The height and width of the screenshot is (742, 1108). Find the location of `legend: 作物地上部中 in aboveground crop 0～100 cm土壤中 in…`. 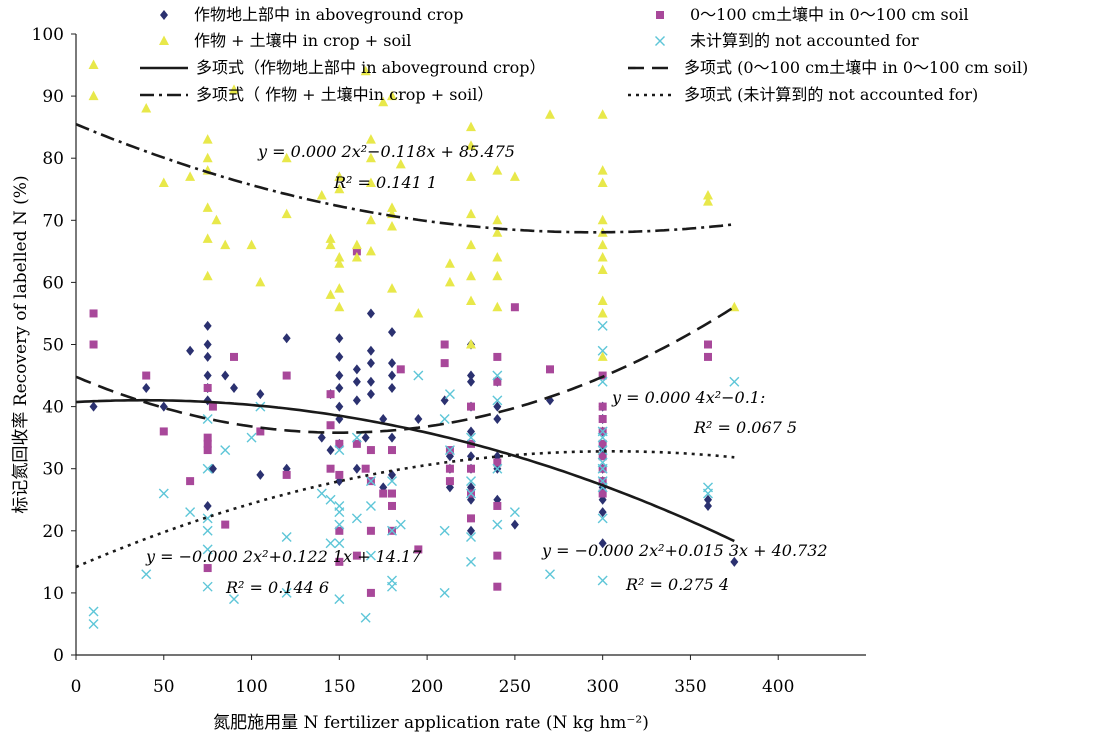

legend: 作物地上部中 in aboveground crop 0～100 cm土壤中 in… is located at coordinates (584, 54).